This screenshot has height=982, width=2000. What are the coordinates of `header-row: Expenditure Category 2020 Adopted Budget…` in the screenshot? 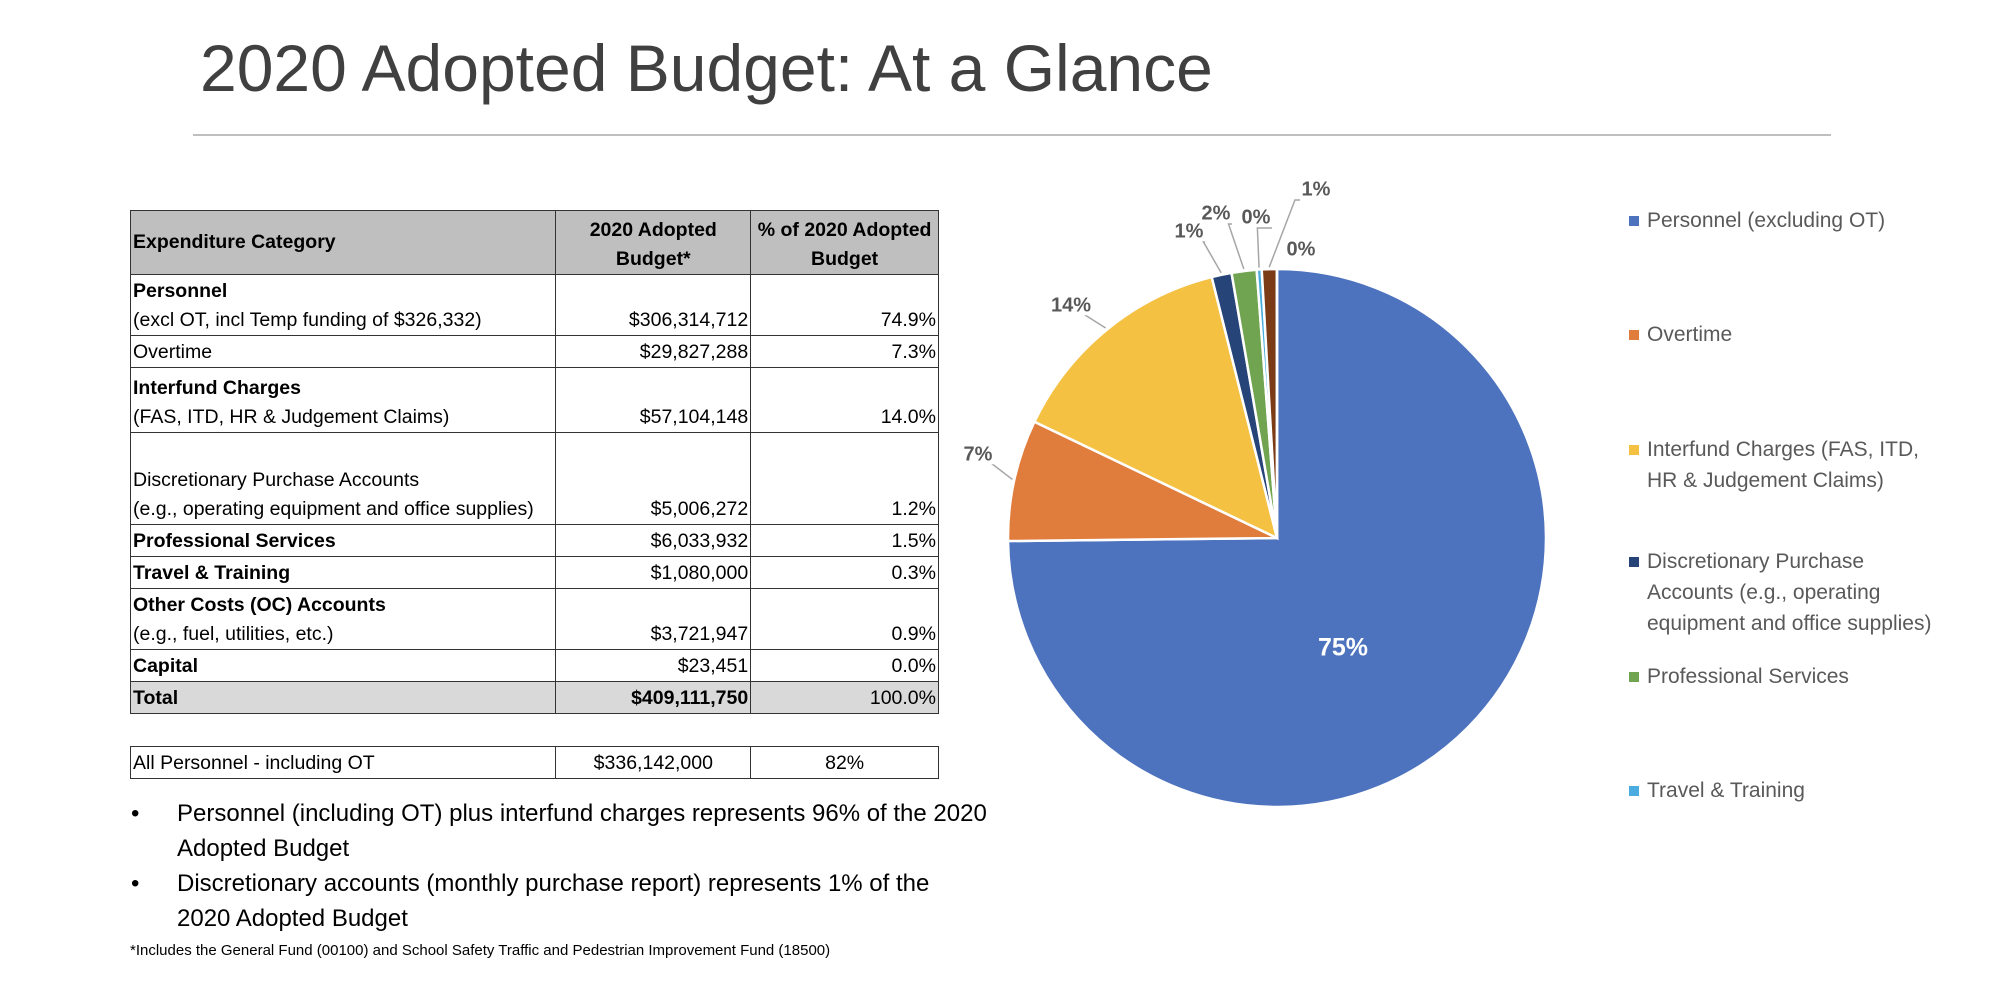 It's located at (534, 242).